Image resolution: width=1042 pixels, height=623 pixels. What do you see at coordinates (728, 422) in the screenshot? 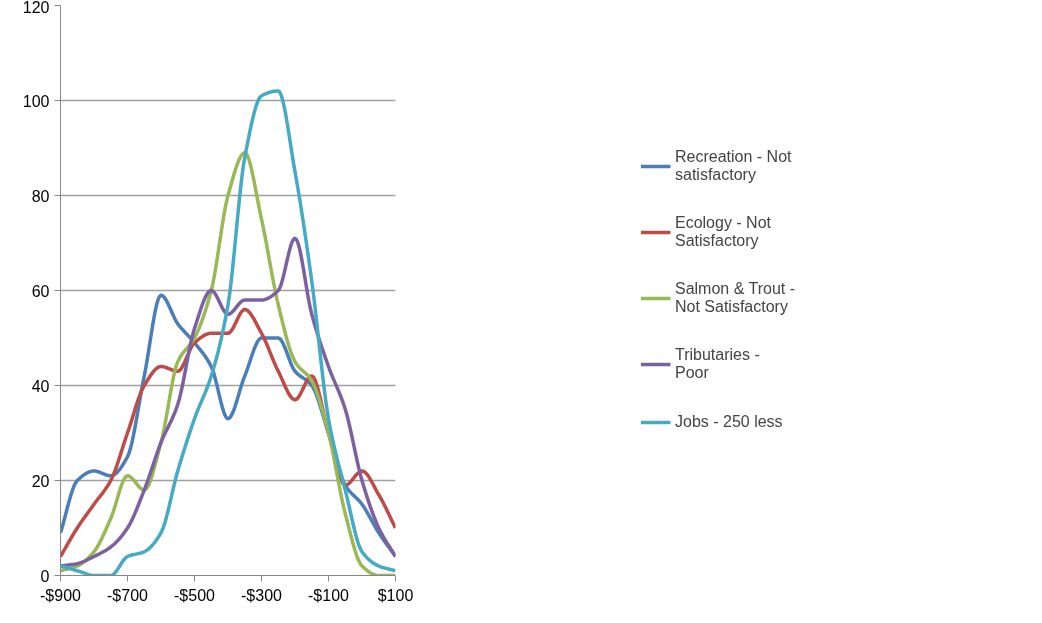
I see `legend-label: Jobs - 250 less` at bounding box center [728, 422].